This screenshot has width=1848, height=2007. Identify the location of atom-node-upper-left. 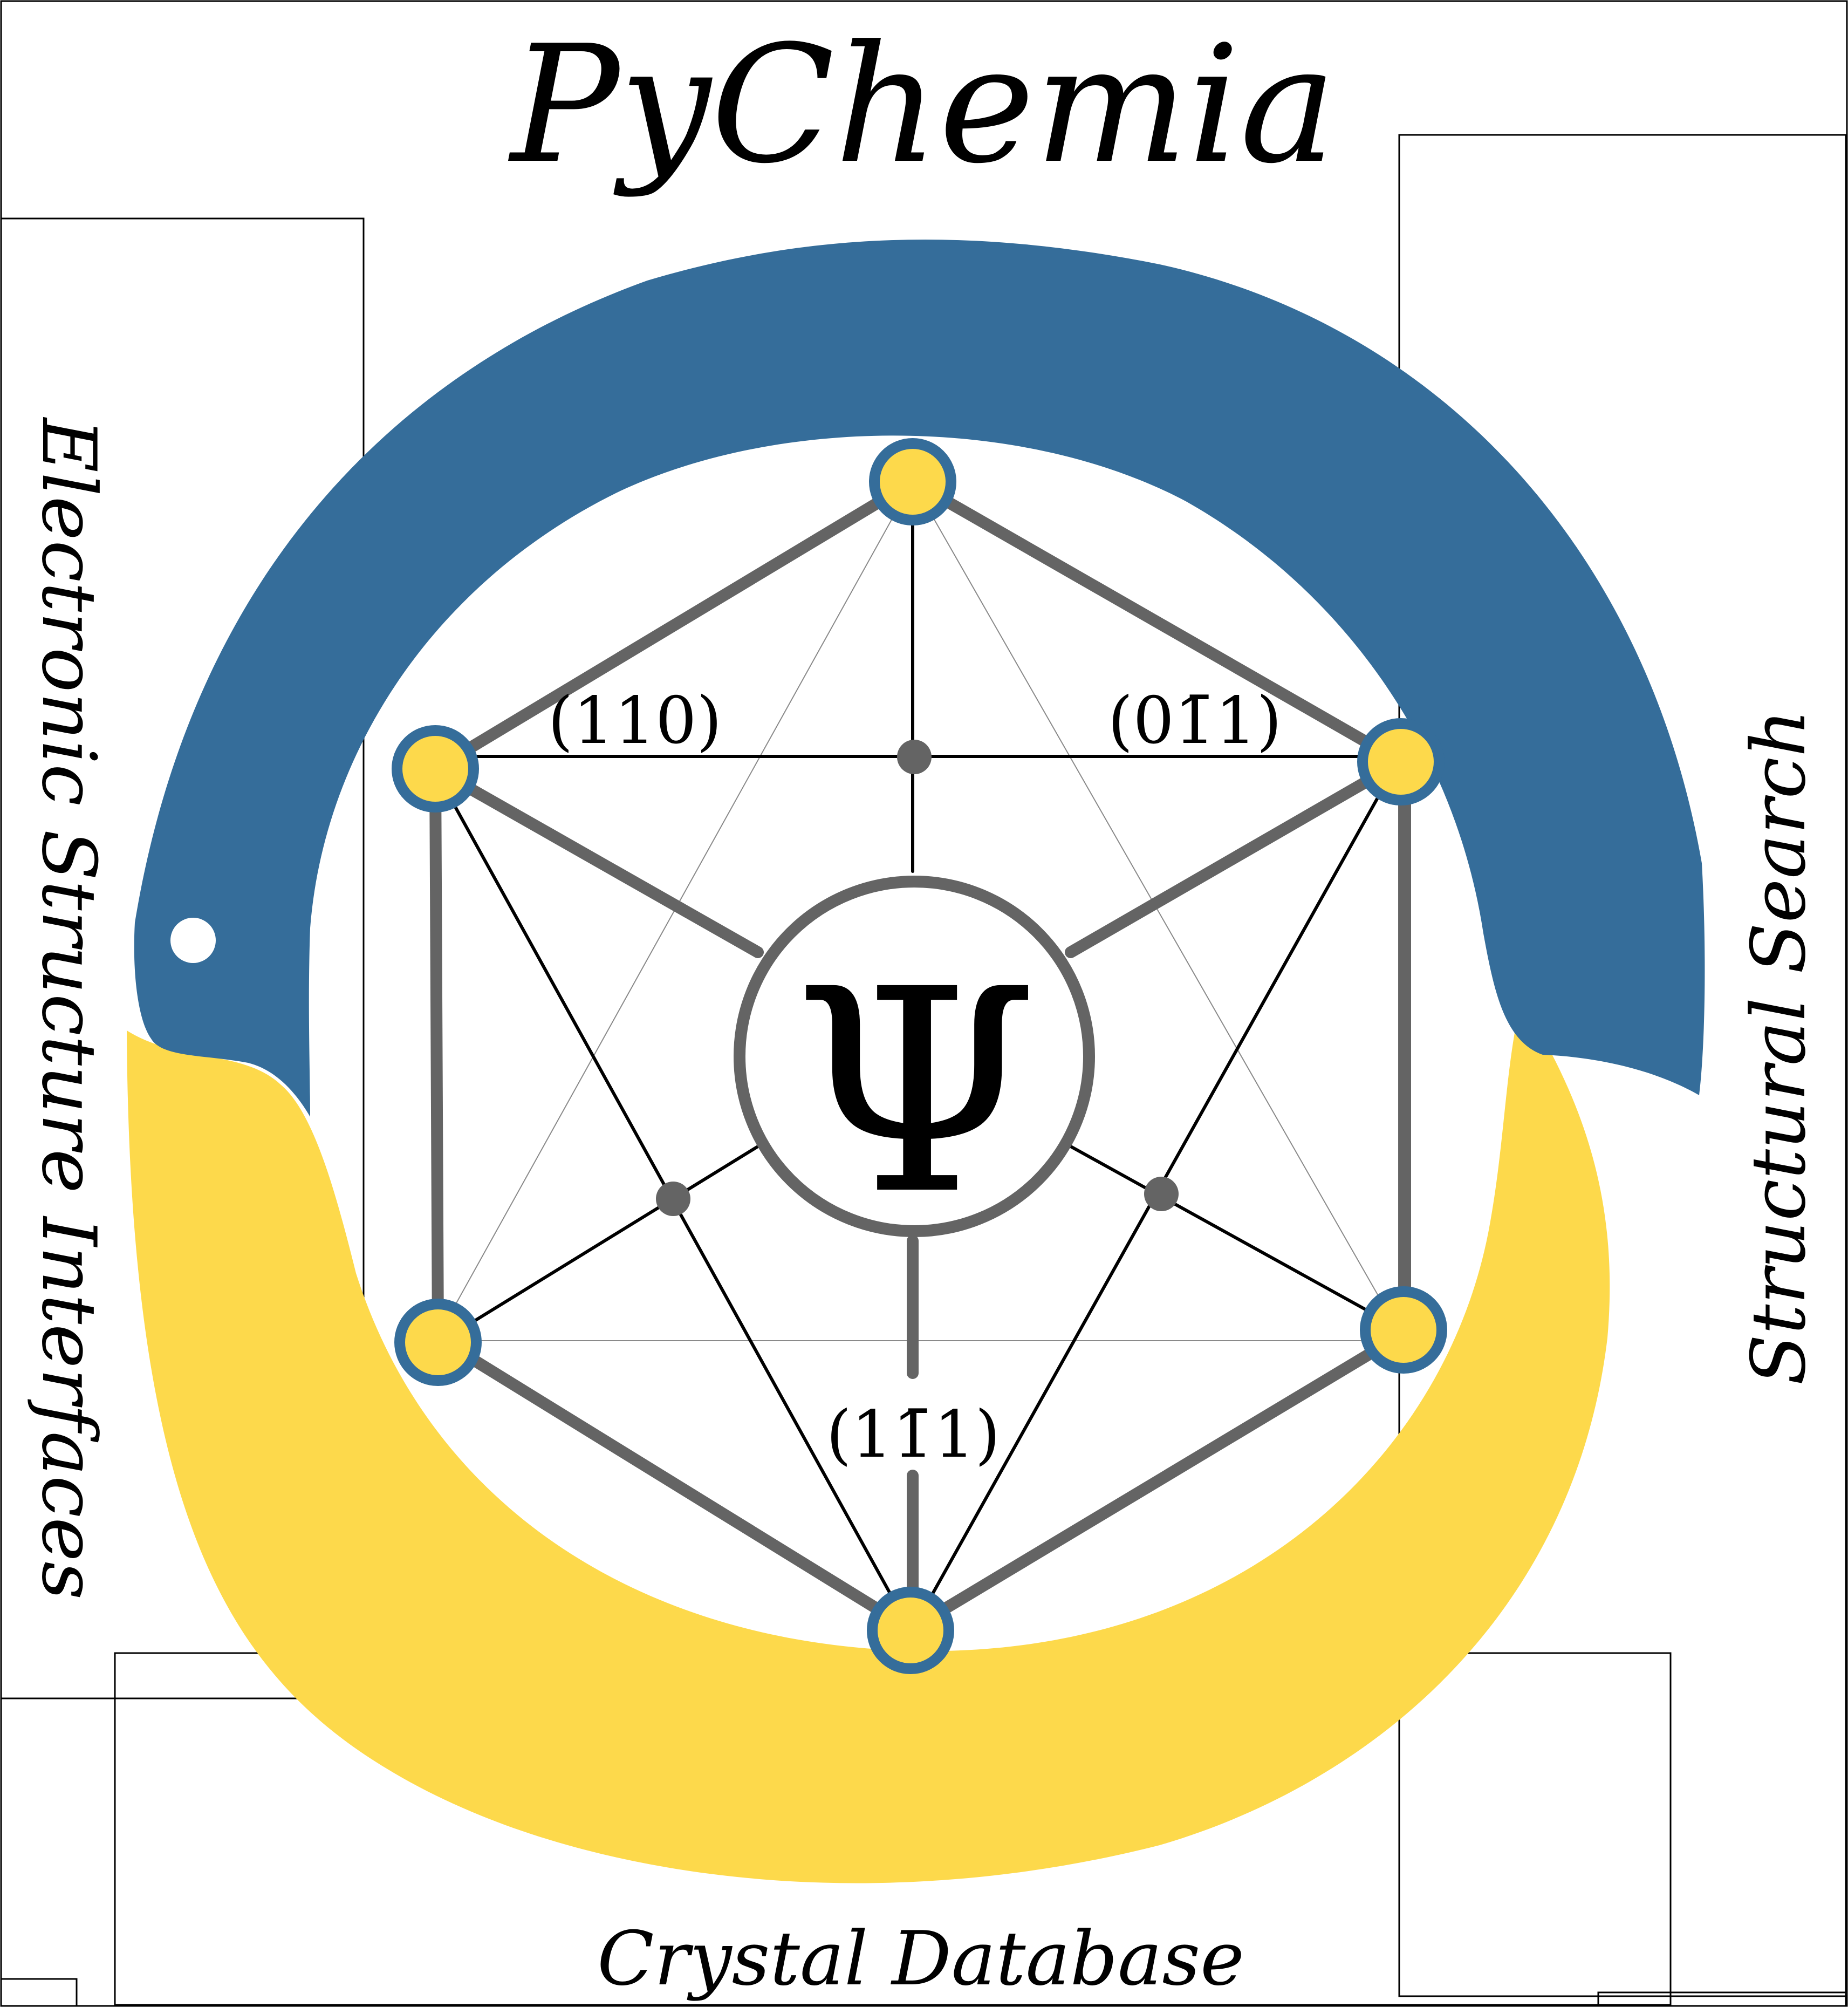
(436, 769).